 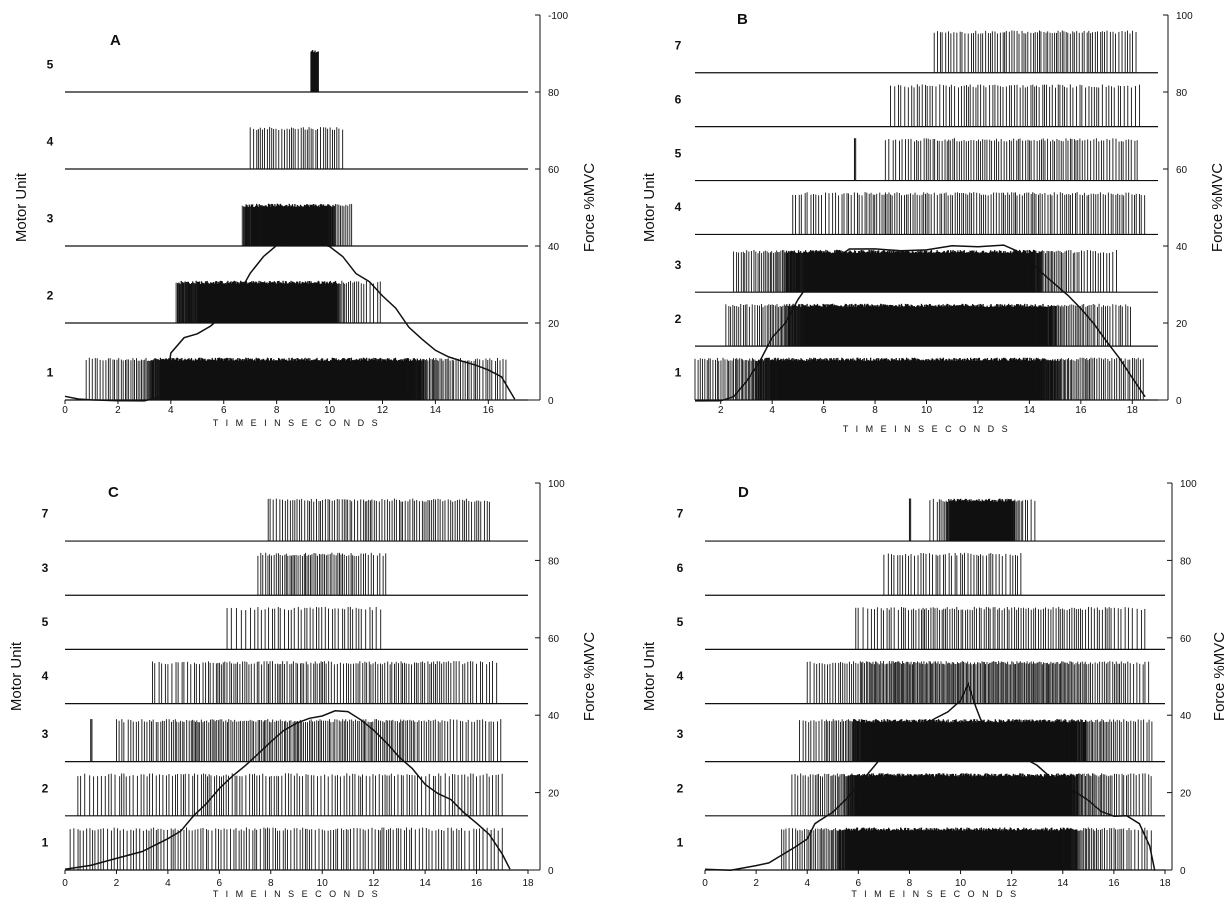 I want to click on right-tick-label: -100, so click(x=558, y=16).